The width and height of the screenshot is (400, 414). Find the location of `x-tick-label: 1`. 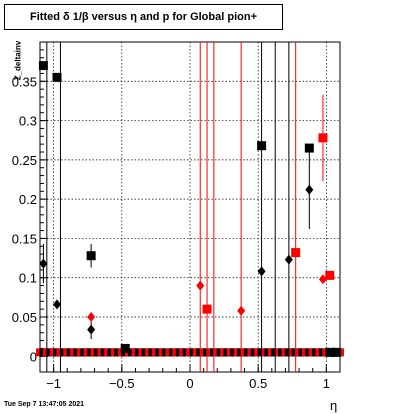

x-tick-label: 1 is located at coordinates (326, 383).